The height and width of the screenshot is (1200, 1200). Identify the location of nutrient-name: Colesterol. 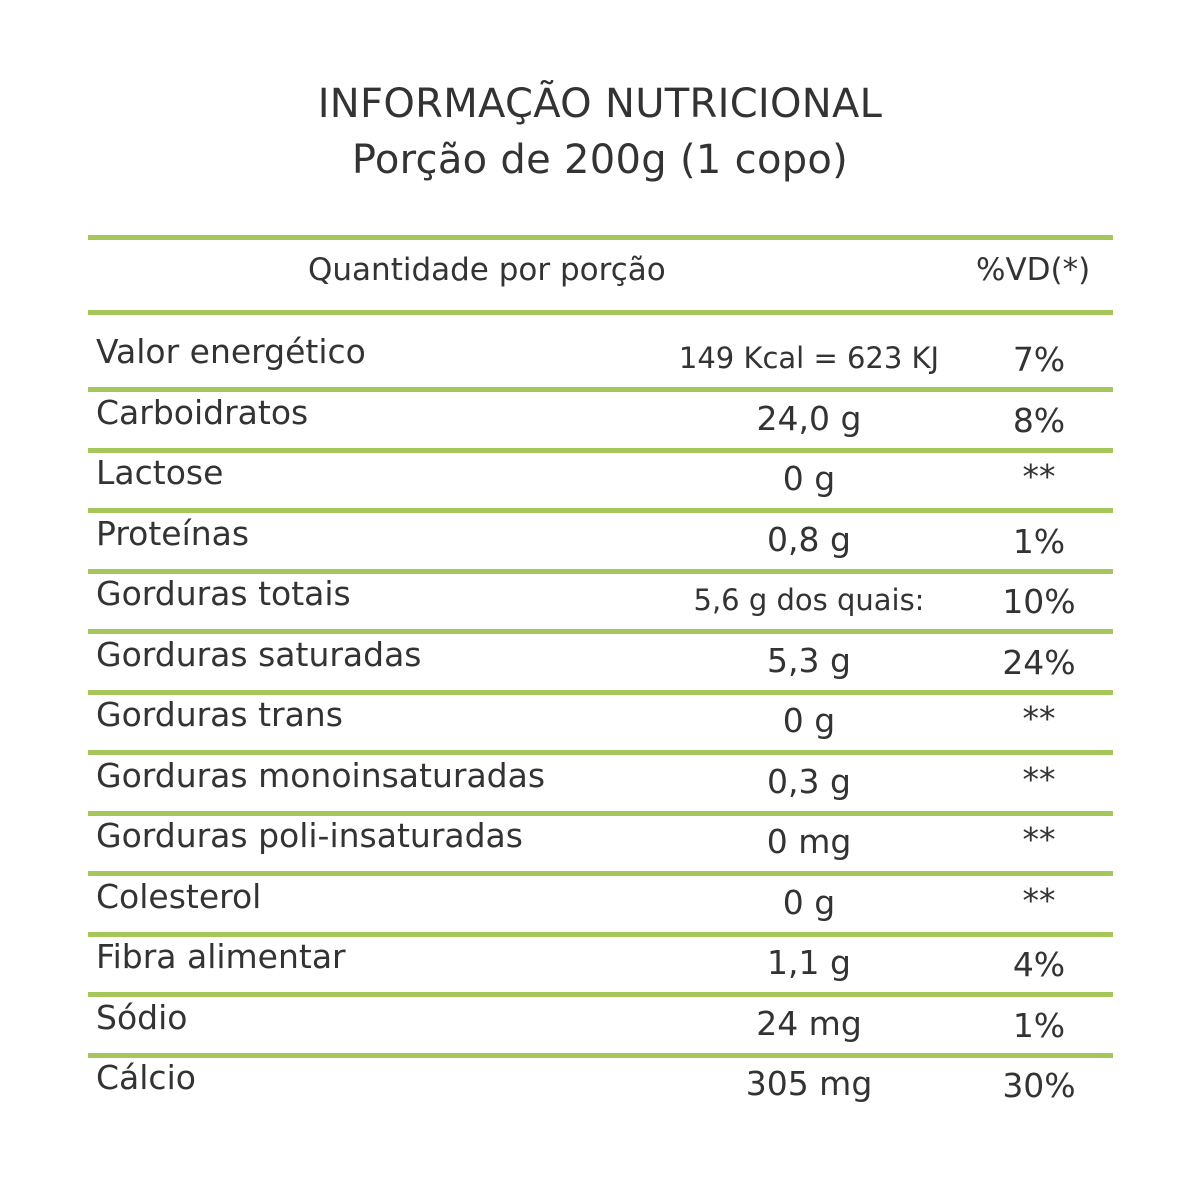
(179, 896).